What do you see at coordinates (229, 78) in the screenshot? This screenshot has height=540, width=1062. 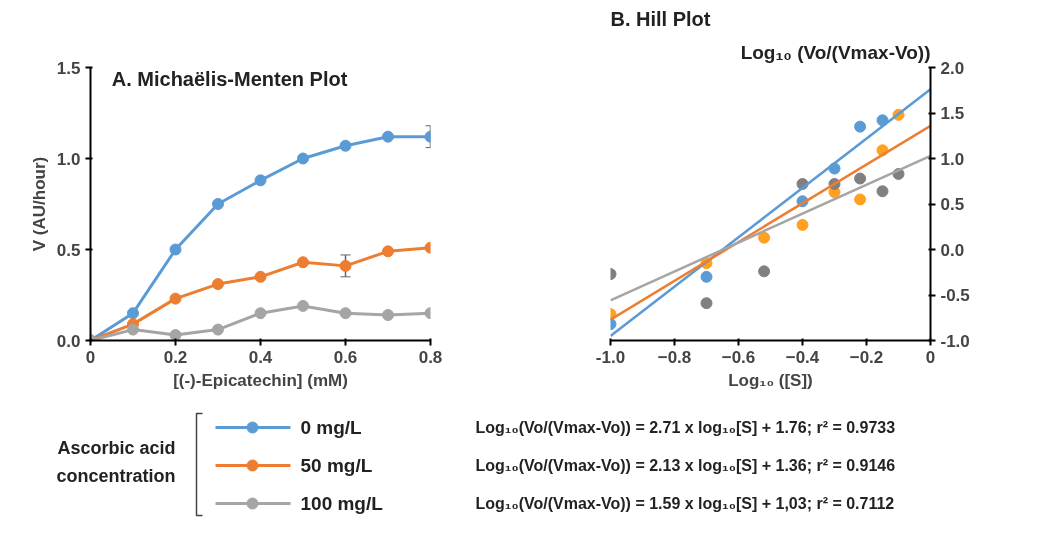 I see `chart-title: A. Michaëlis-Menten Plot` at bounding box center [229, 78].